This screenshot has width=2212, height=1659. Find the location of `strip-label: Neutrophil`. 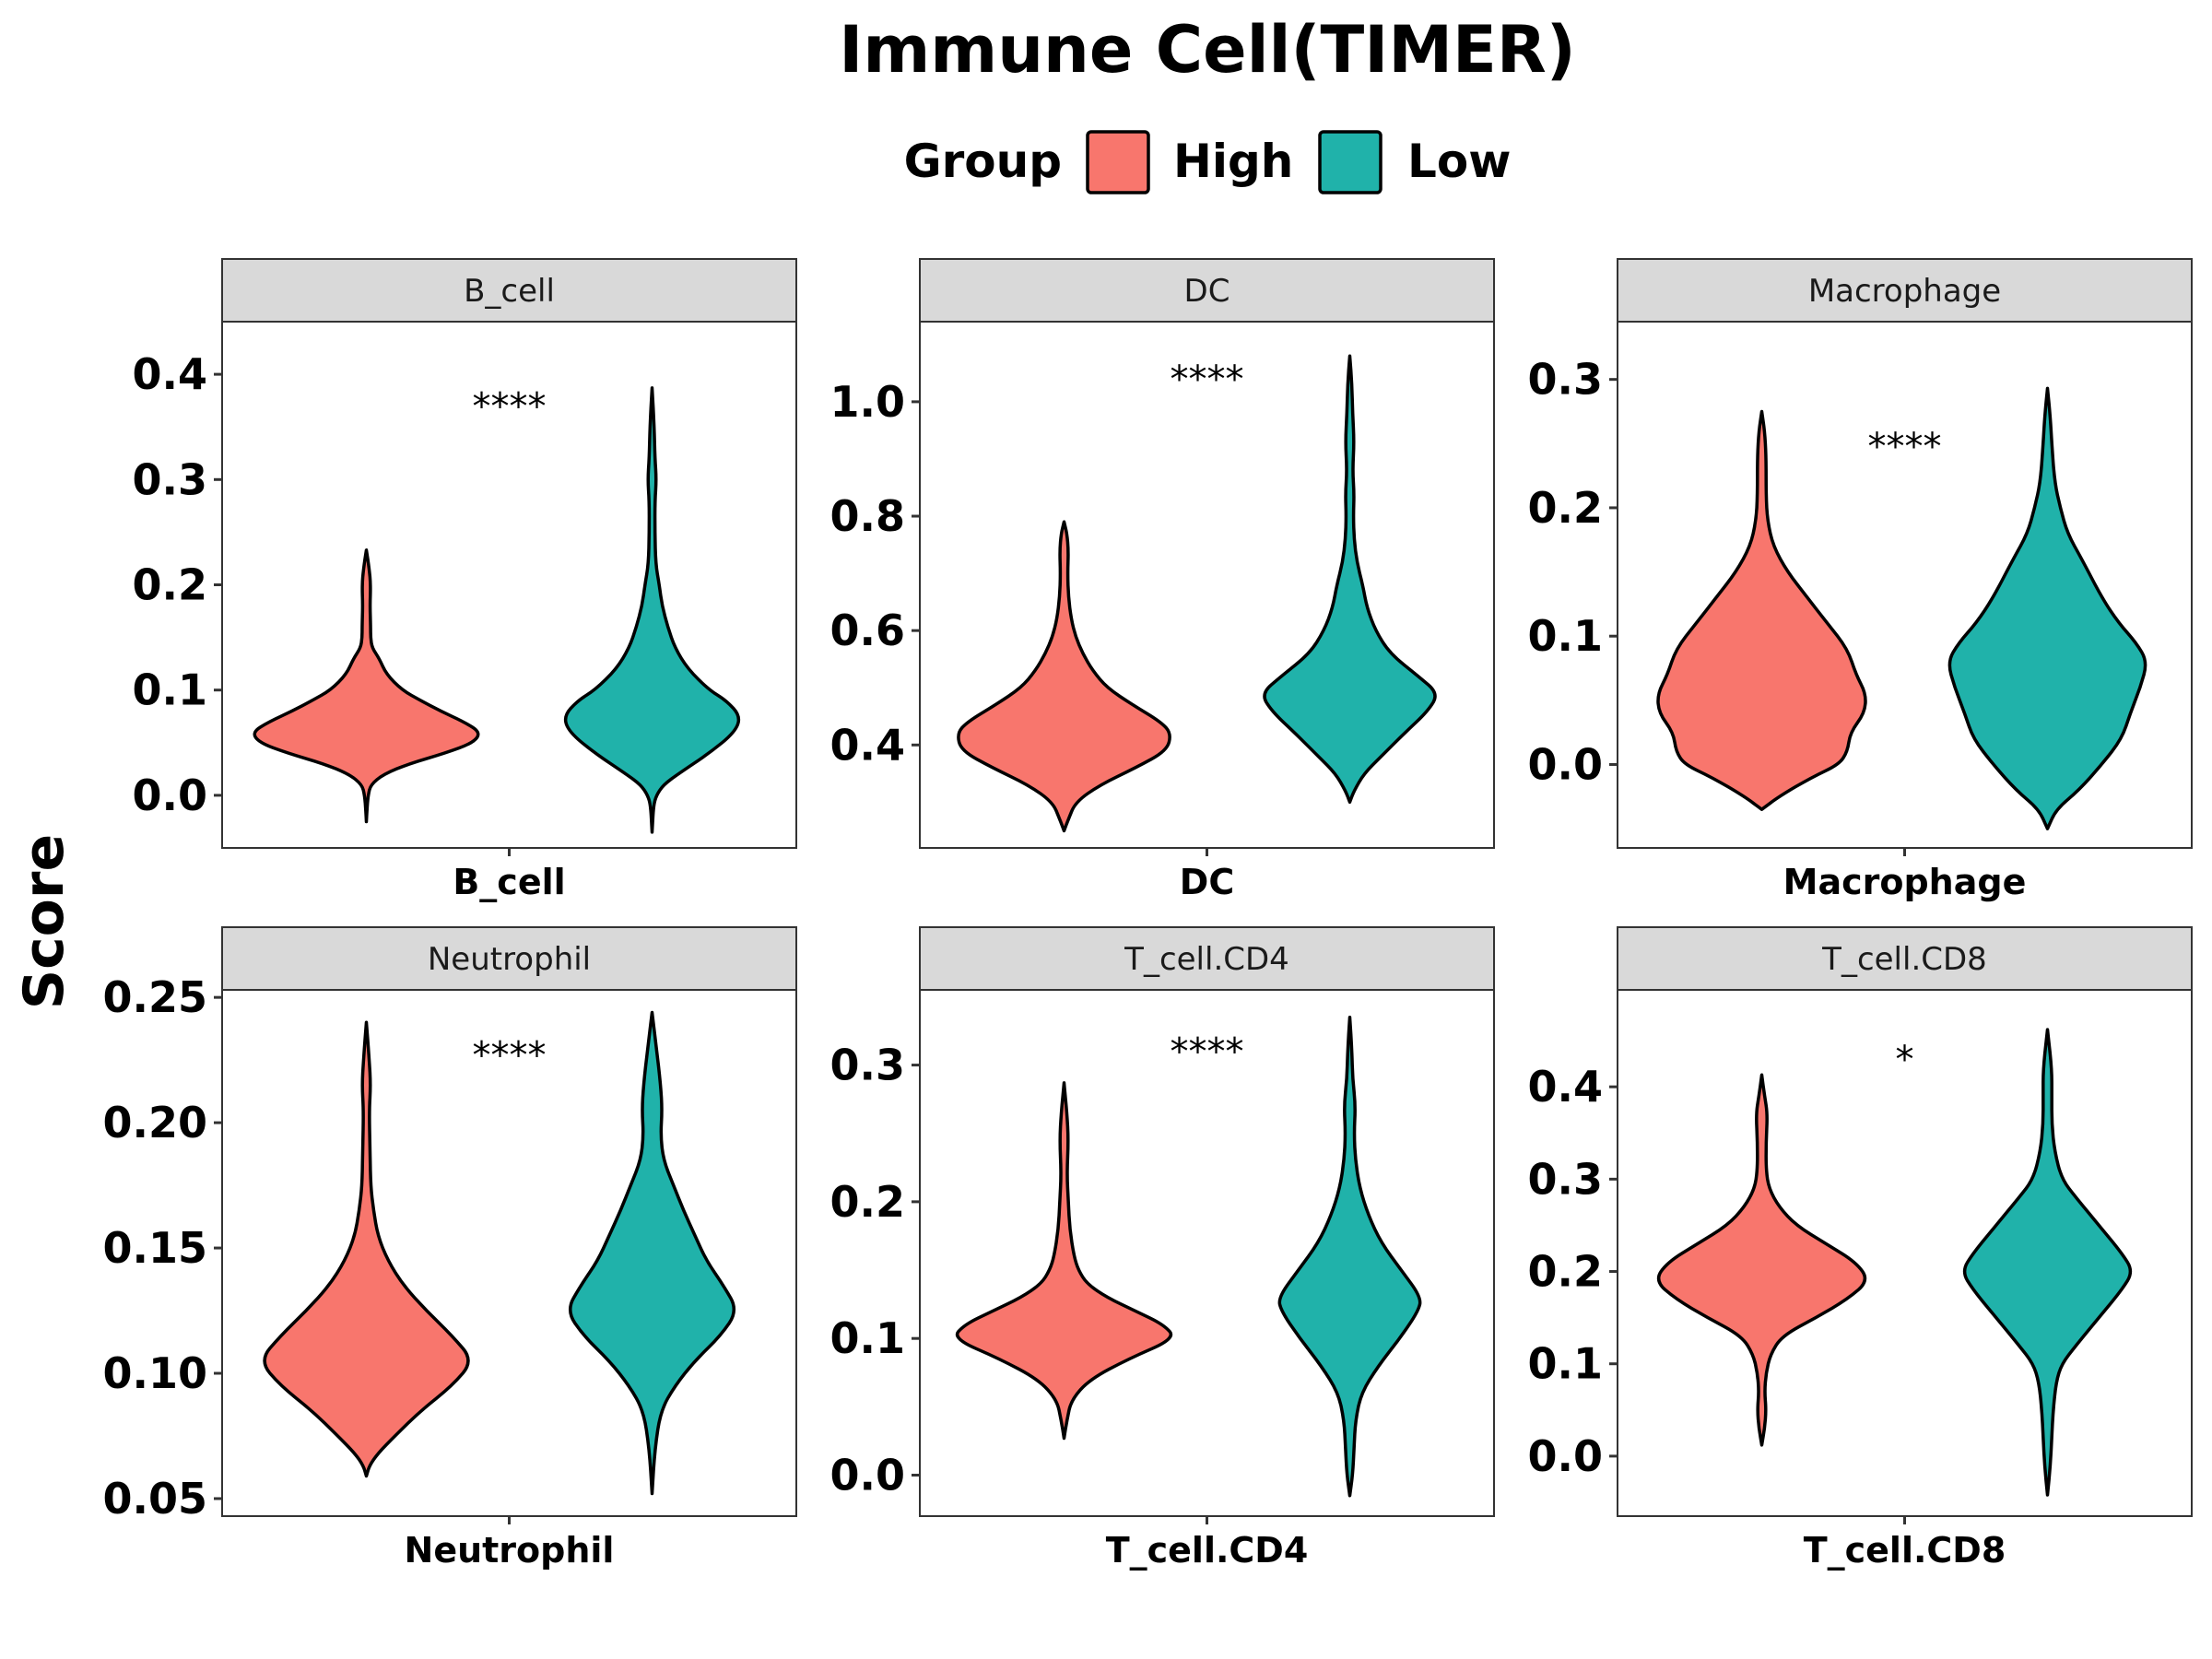

strip-label: Neutrophil is located at coordinates (509, 959).